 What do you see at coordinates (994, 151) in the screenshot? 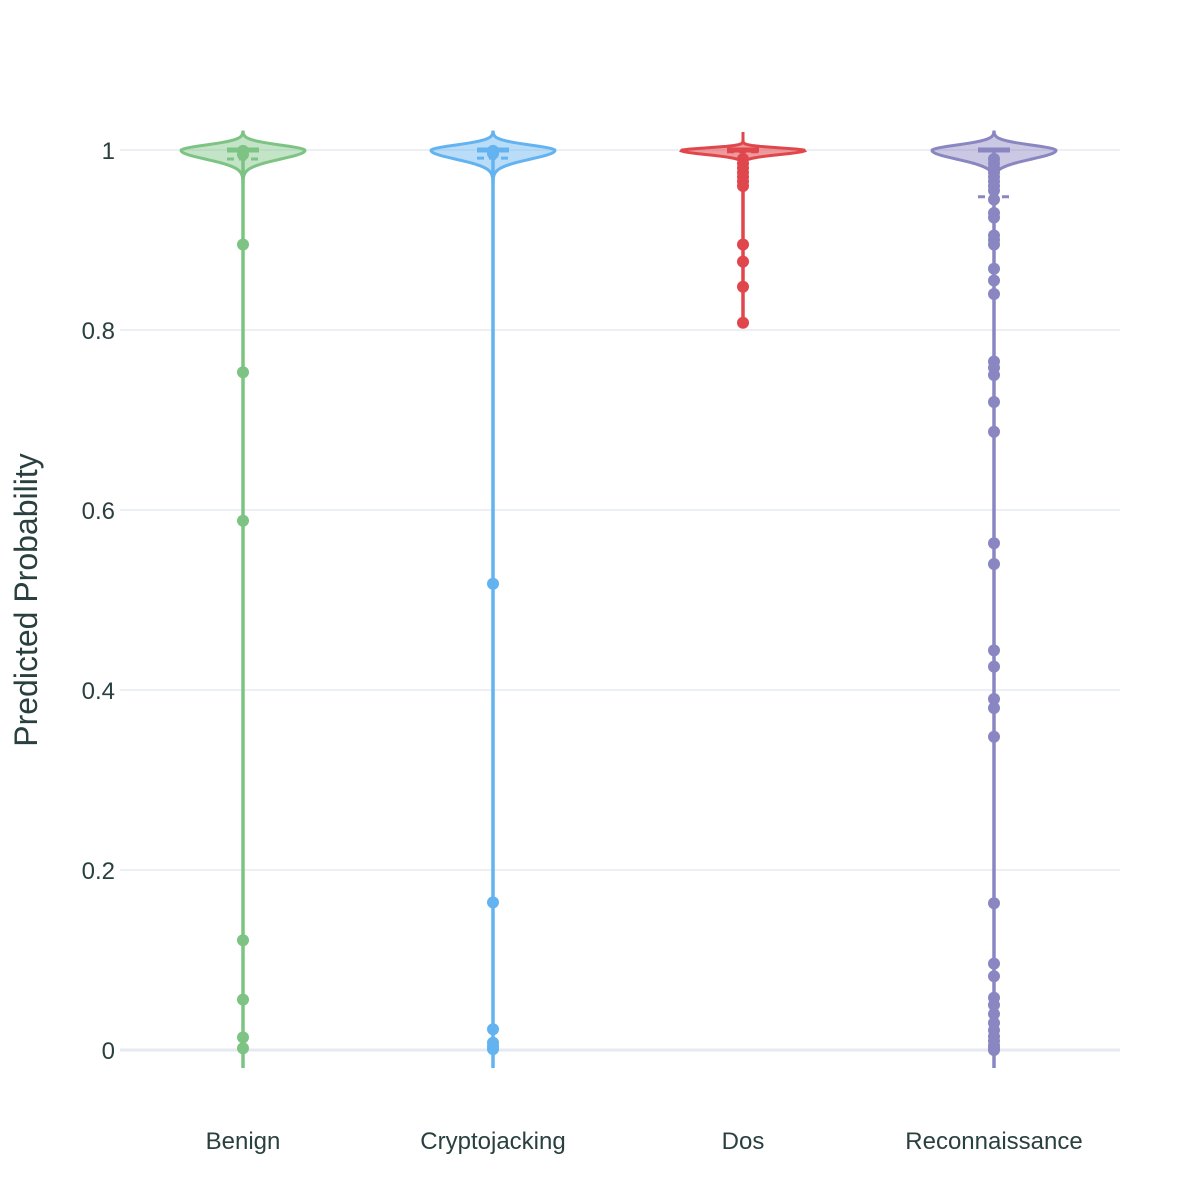
I see `quartile-box` at bounding box center [994, 151].